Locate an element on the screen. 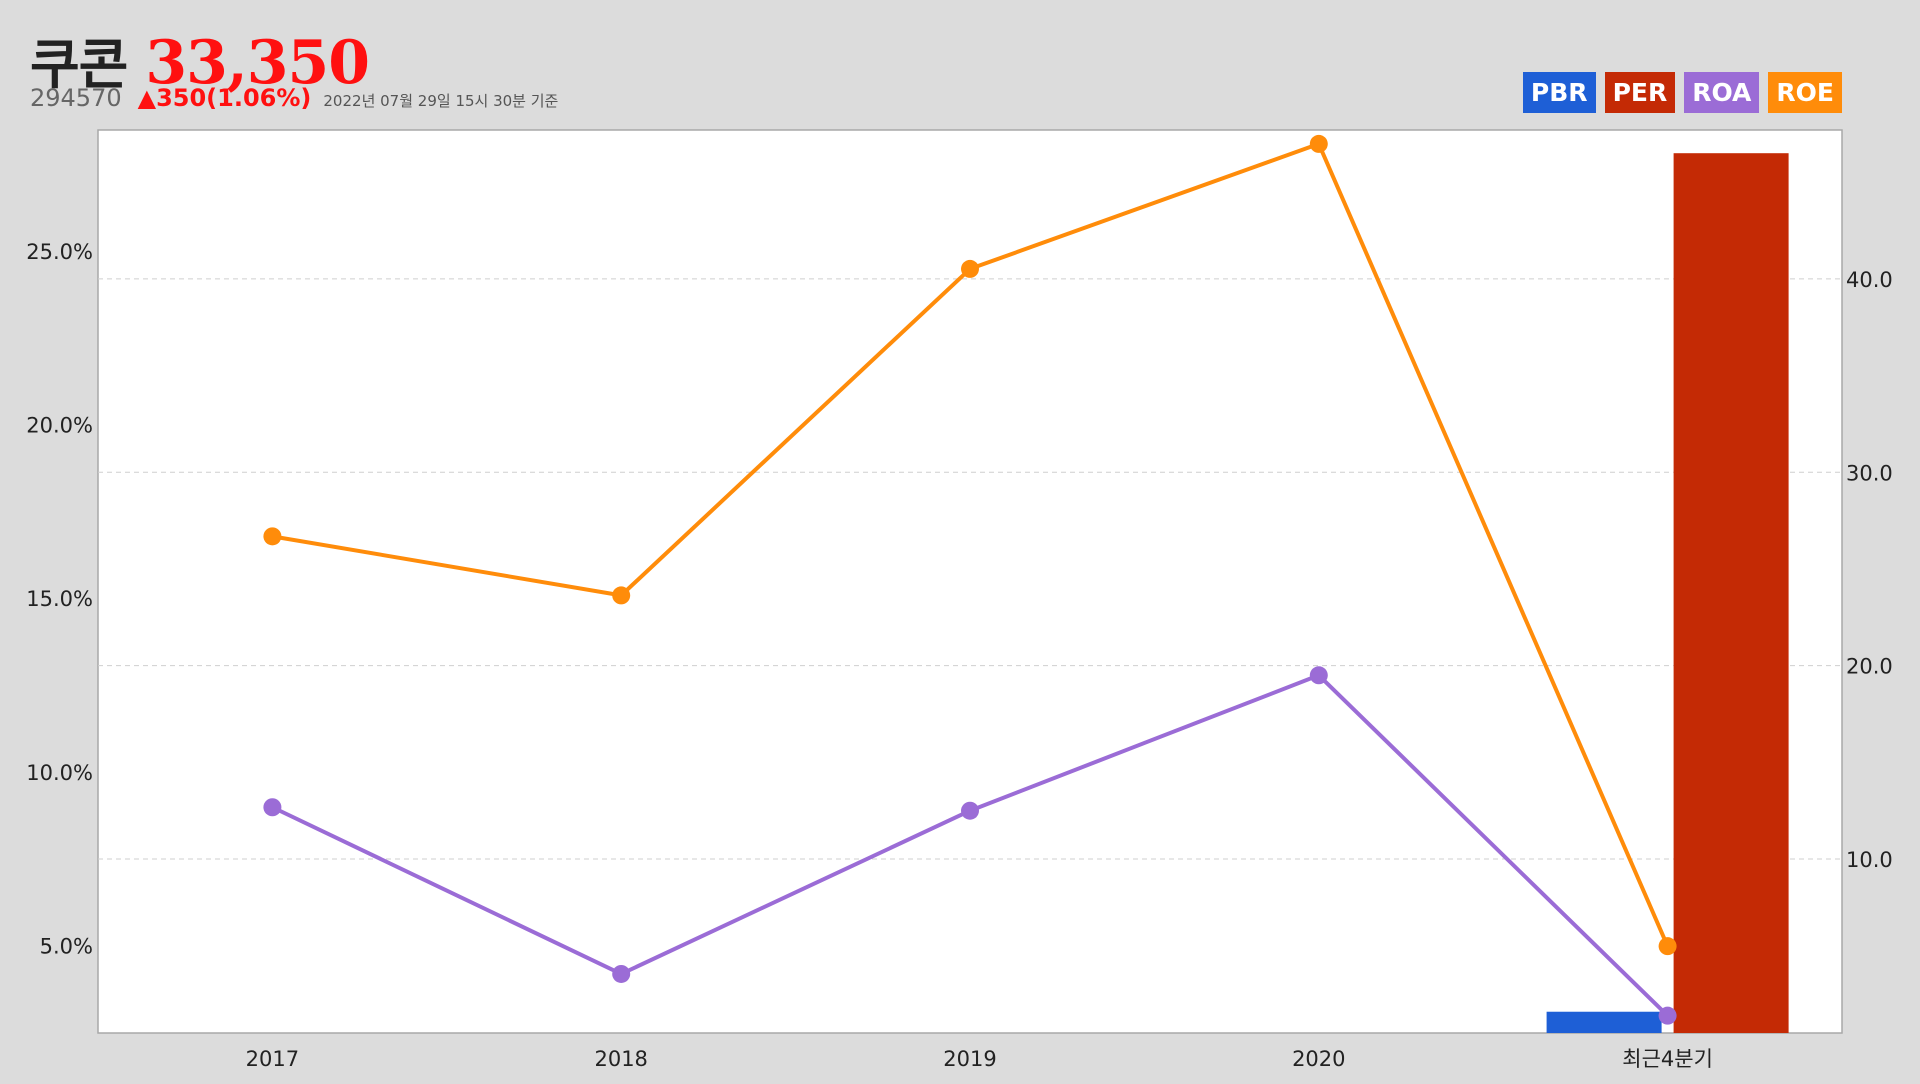  stock-header: 쿠콘 33,350 is located at coordinates (200, 59).